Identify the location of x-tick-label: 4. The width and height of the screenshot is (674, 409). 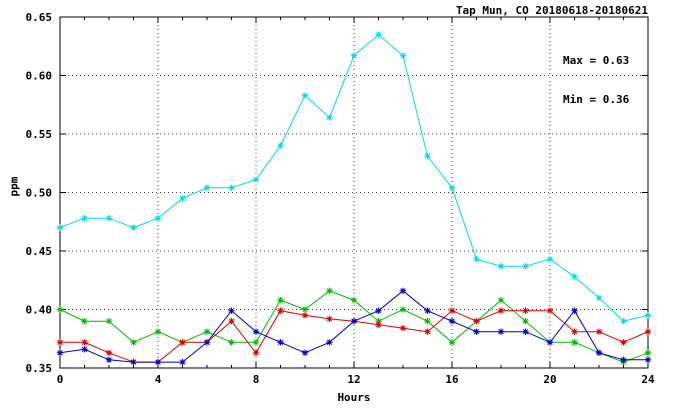
(158, 379).